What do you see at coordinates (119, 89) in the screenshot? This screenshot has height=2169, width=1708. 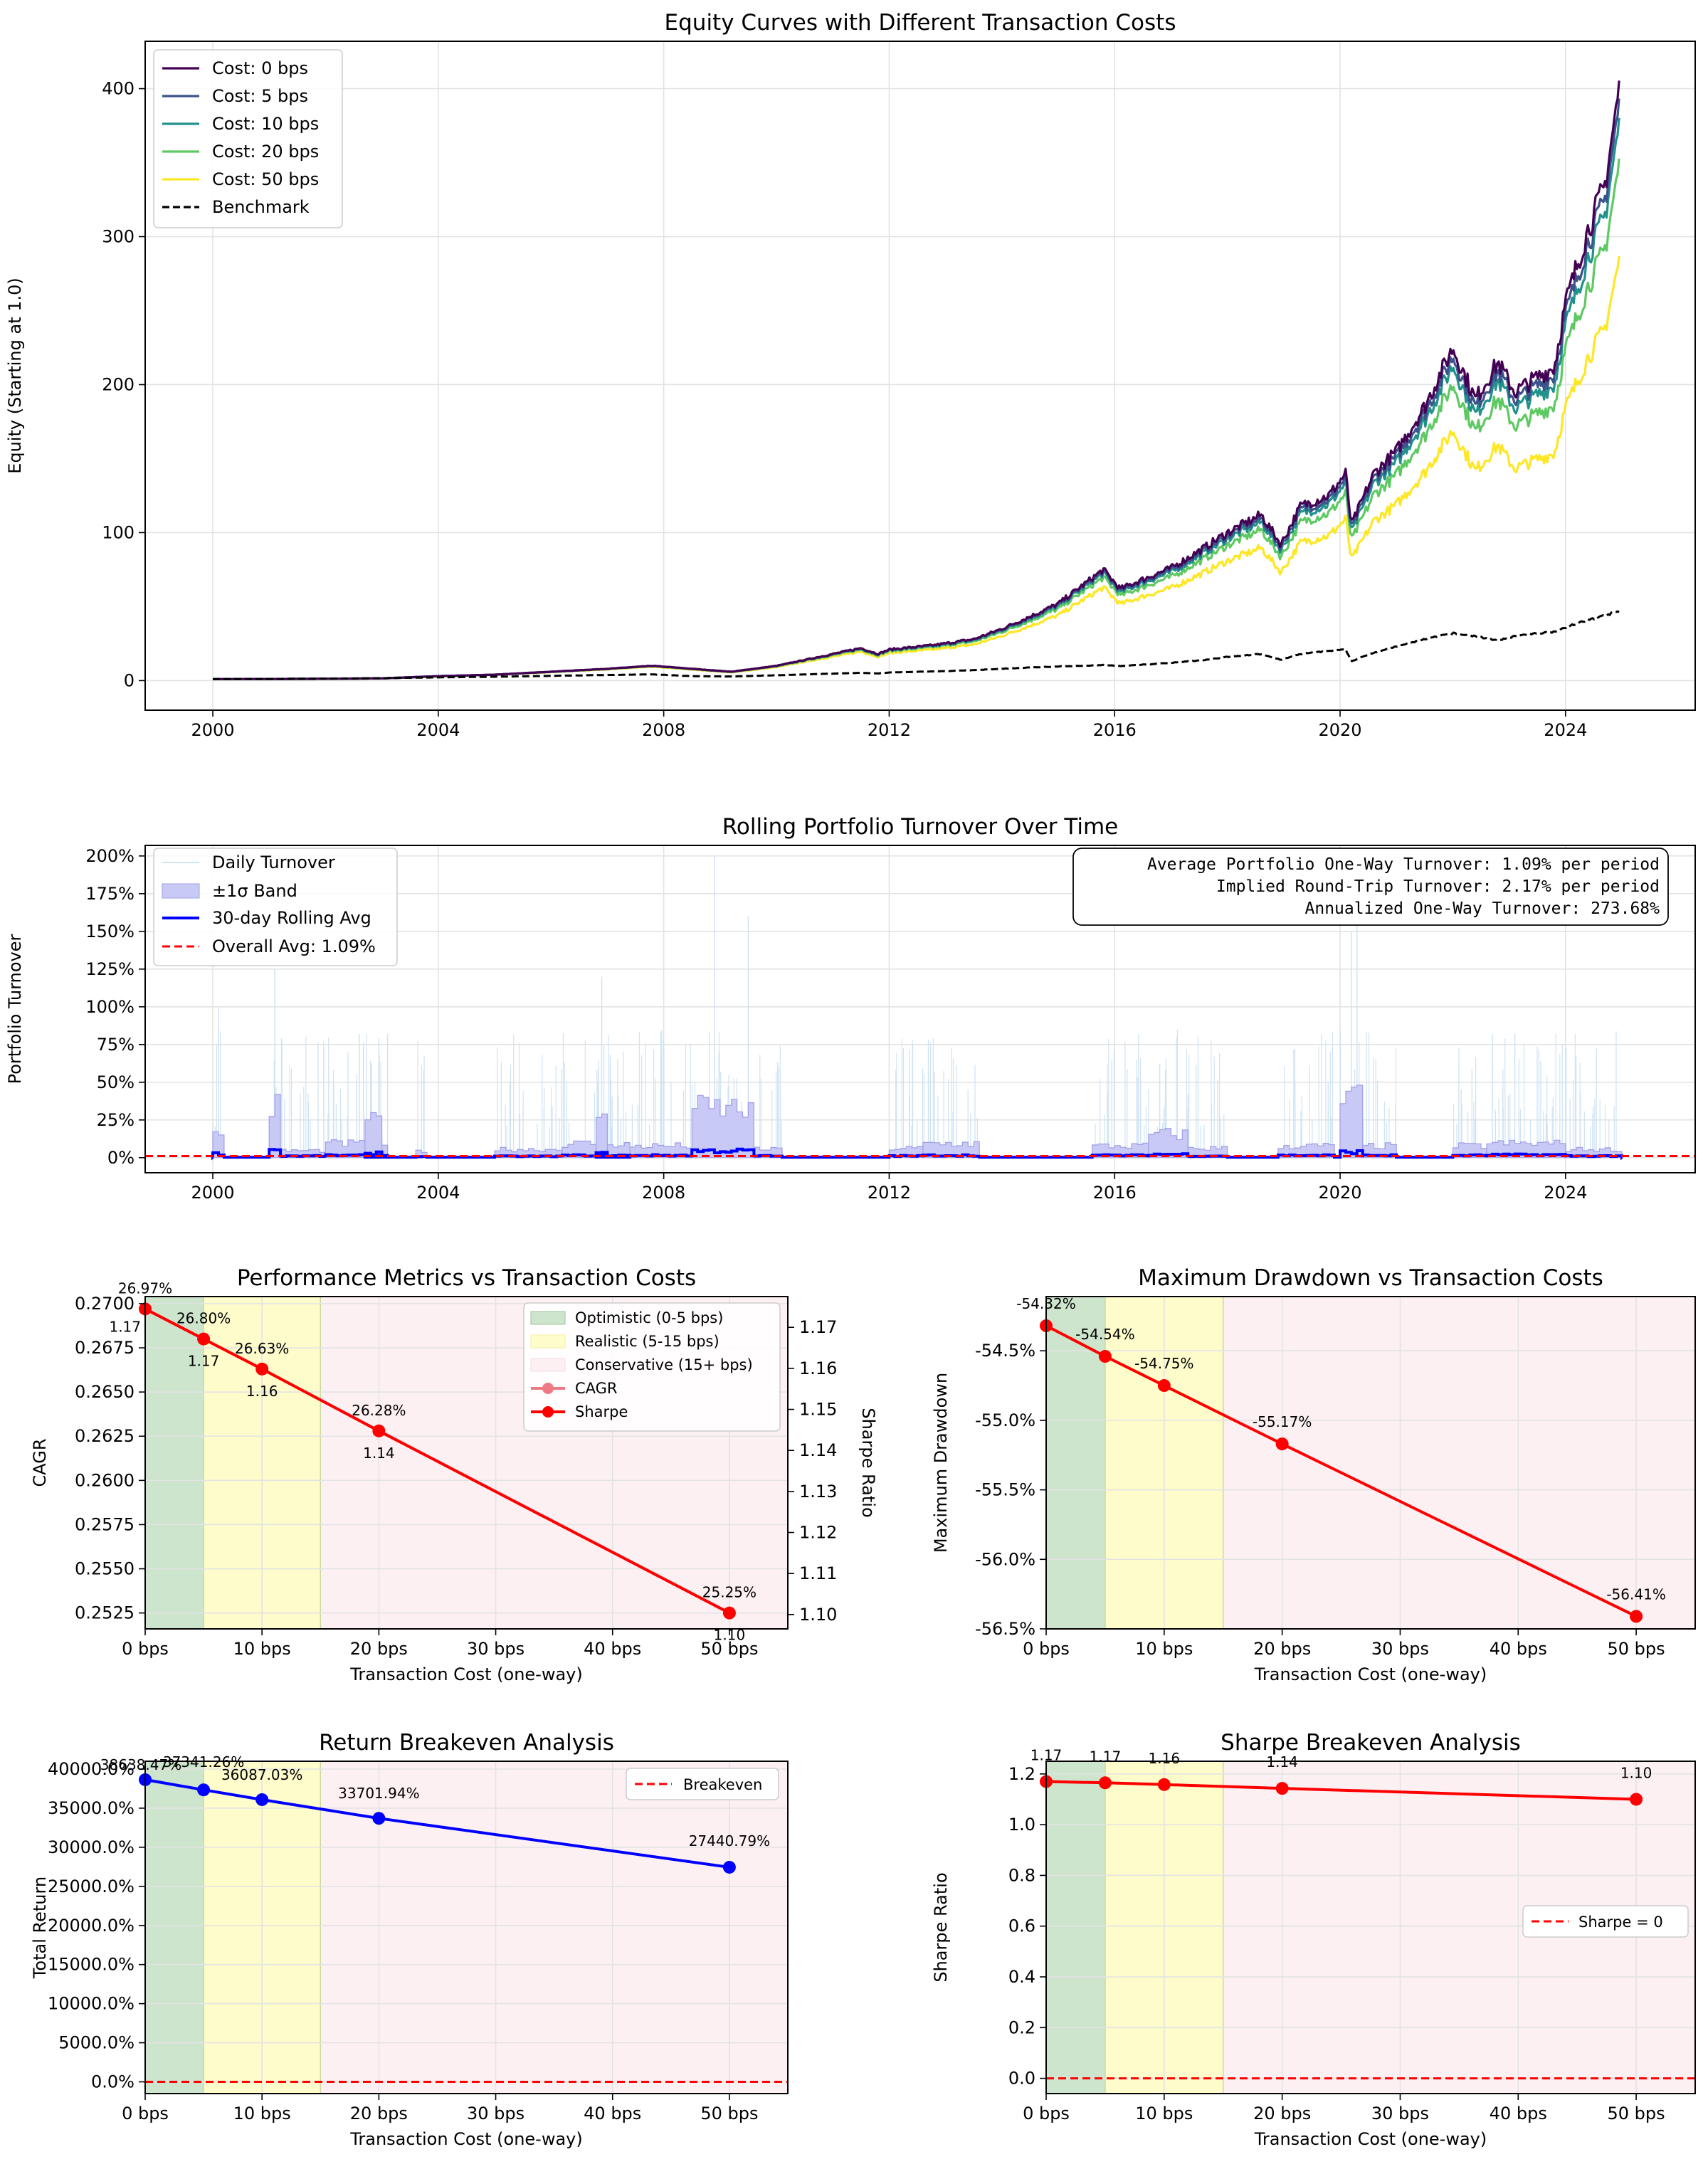 I see `y-tick-label: 400` at bounding box center [119, 89].